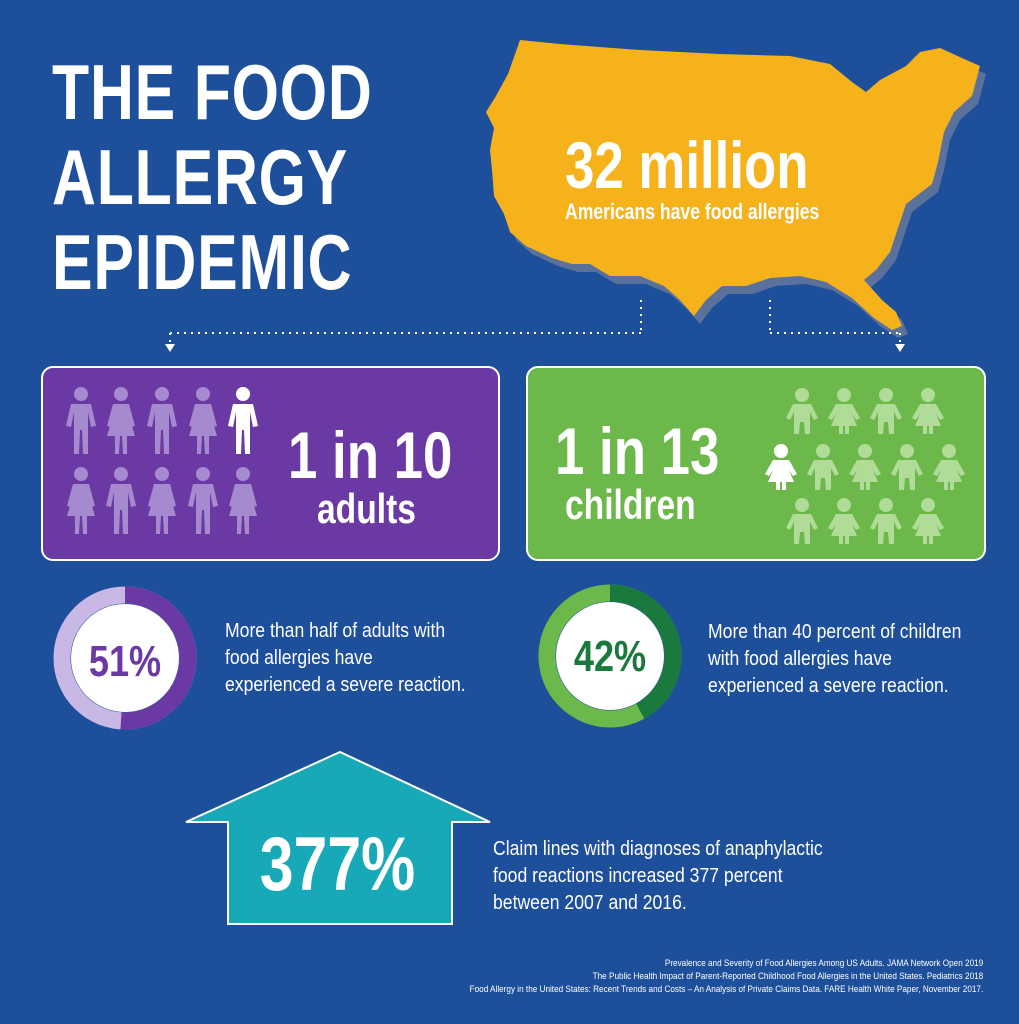 This screenshot has height=1024, width=1019. I want to click on title-line-3: EPIDEMIC, so click(202, 262).